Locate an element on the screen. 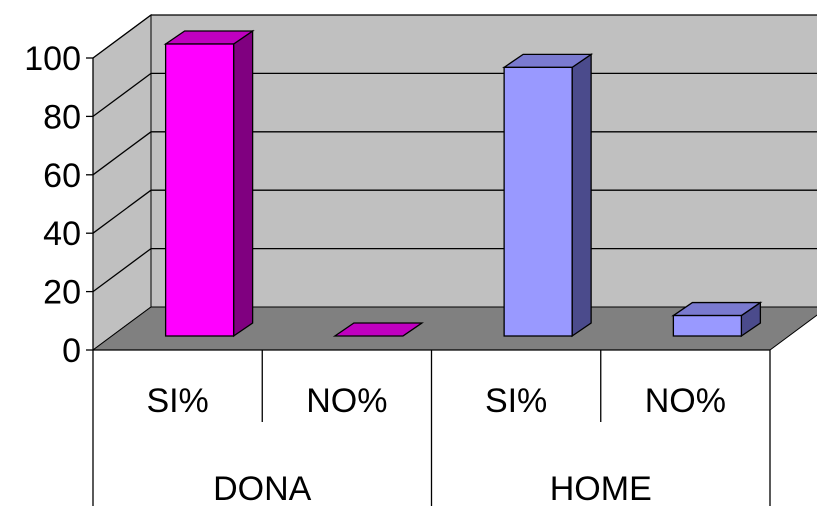 Image resolution: width=817 pixels, height=506 pixels. y-tick-label: 100 is located at coordinates (52, 59).